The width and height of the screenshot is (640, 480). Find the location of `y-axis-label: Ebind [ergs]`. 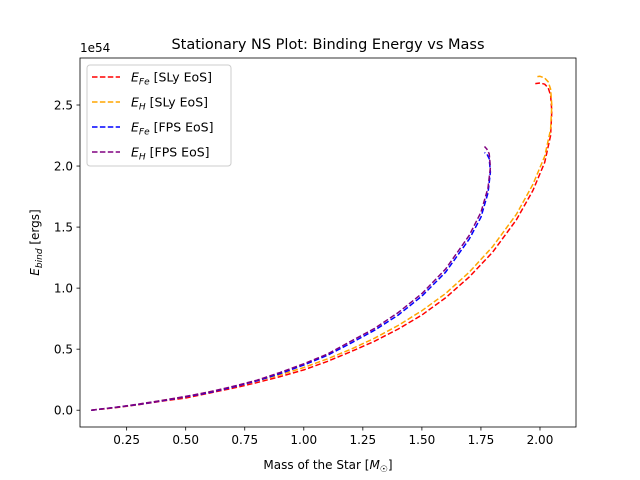

y-axis-label: Ebind [ergs] is located at coordinates (36, 242).